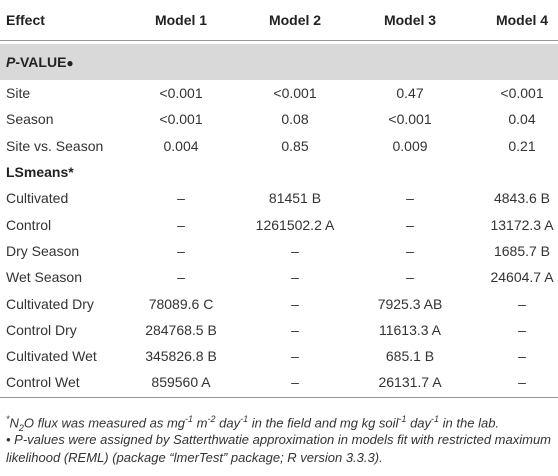 This screenshot has width=558, height=476. I want to click on header-rule, so click(279, 40).